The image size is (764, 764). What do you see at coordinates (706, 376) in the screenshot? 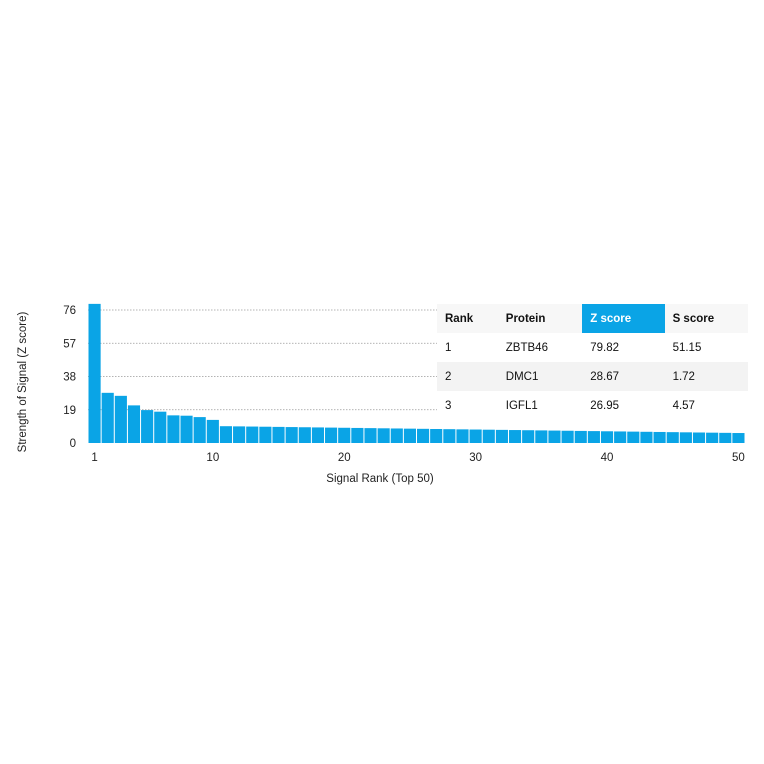
I see `cell-s-score: 1.72` at bounding box center [706, 376].